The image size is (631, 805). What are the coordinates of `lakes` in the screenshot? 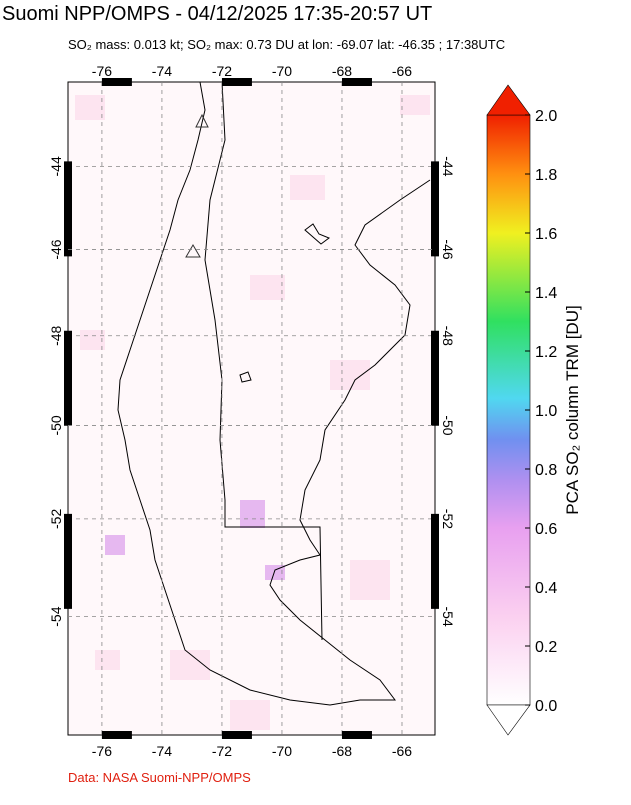 It's located at (285, 303).